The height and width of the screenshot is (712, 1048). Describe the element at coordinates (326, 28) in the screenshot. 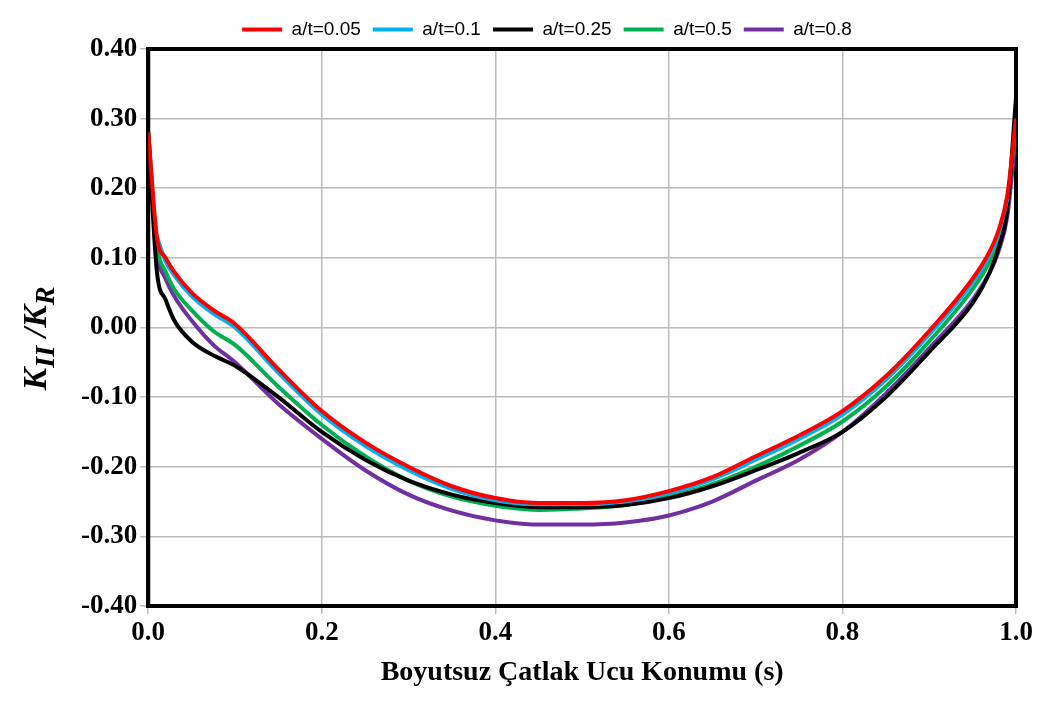

I see `legend-label: a/t=0.05` at that location.